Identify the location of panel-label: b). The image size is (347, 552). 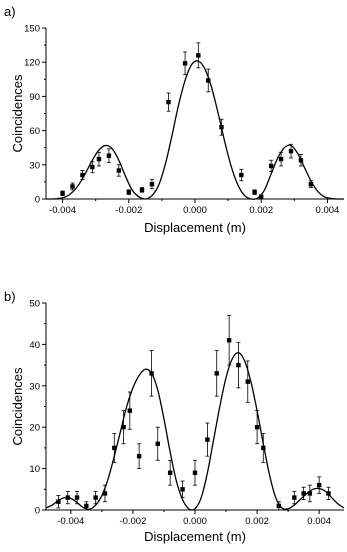
(10, 296).